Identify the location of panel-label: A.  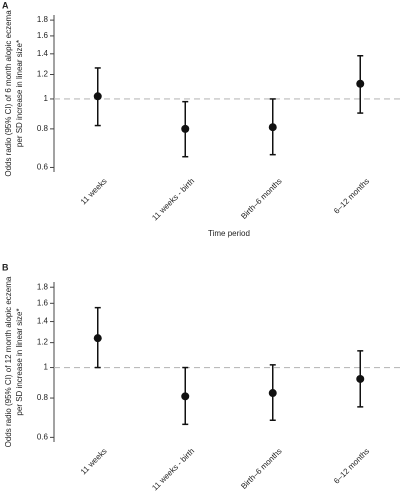
(5, 5).